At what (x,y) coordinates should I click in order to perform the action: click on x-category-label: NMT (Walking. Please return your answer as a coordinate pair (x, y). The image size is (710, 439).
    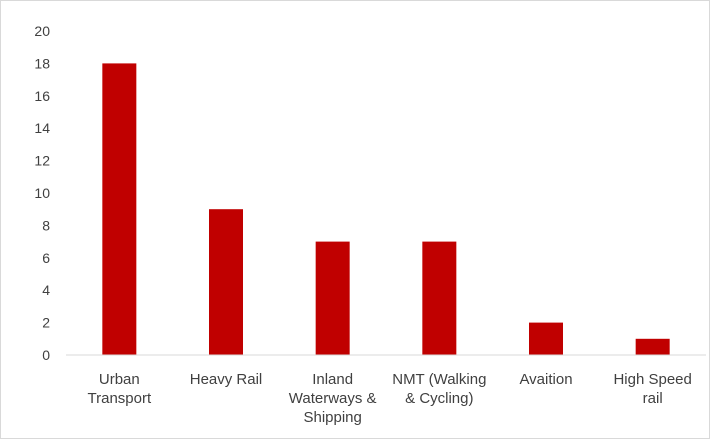
    Looking at the image, I should click on (439, 379).